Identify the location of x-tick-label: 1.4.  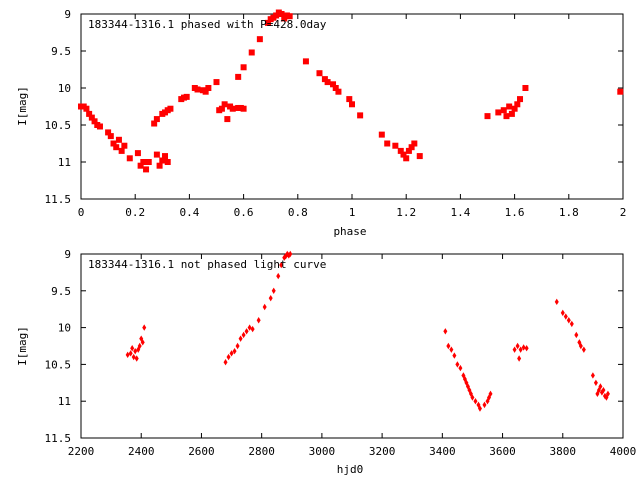
(460, 212).